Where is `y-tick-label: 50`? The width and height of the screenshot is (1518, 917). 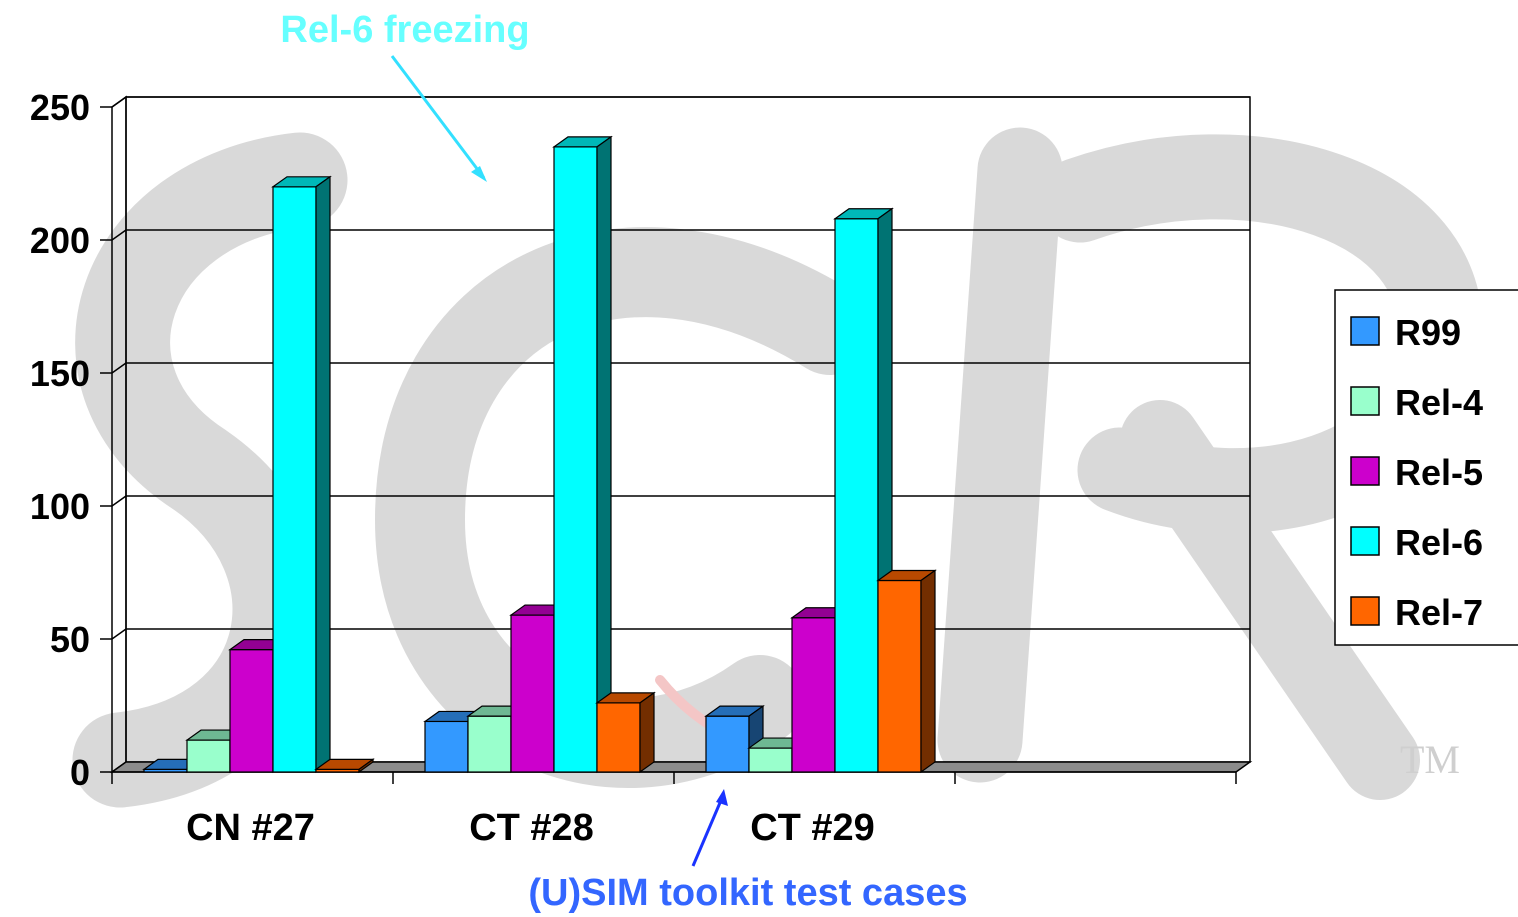 y-tick-label: 50 is located at coordinates (70, 639).